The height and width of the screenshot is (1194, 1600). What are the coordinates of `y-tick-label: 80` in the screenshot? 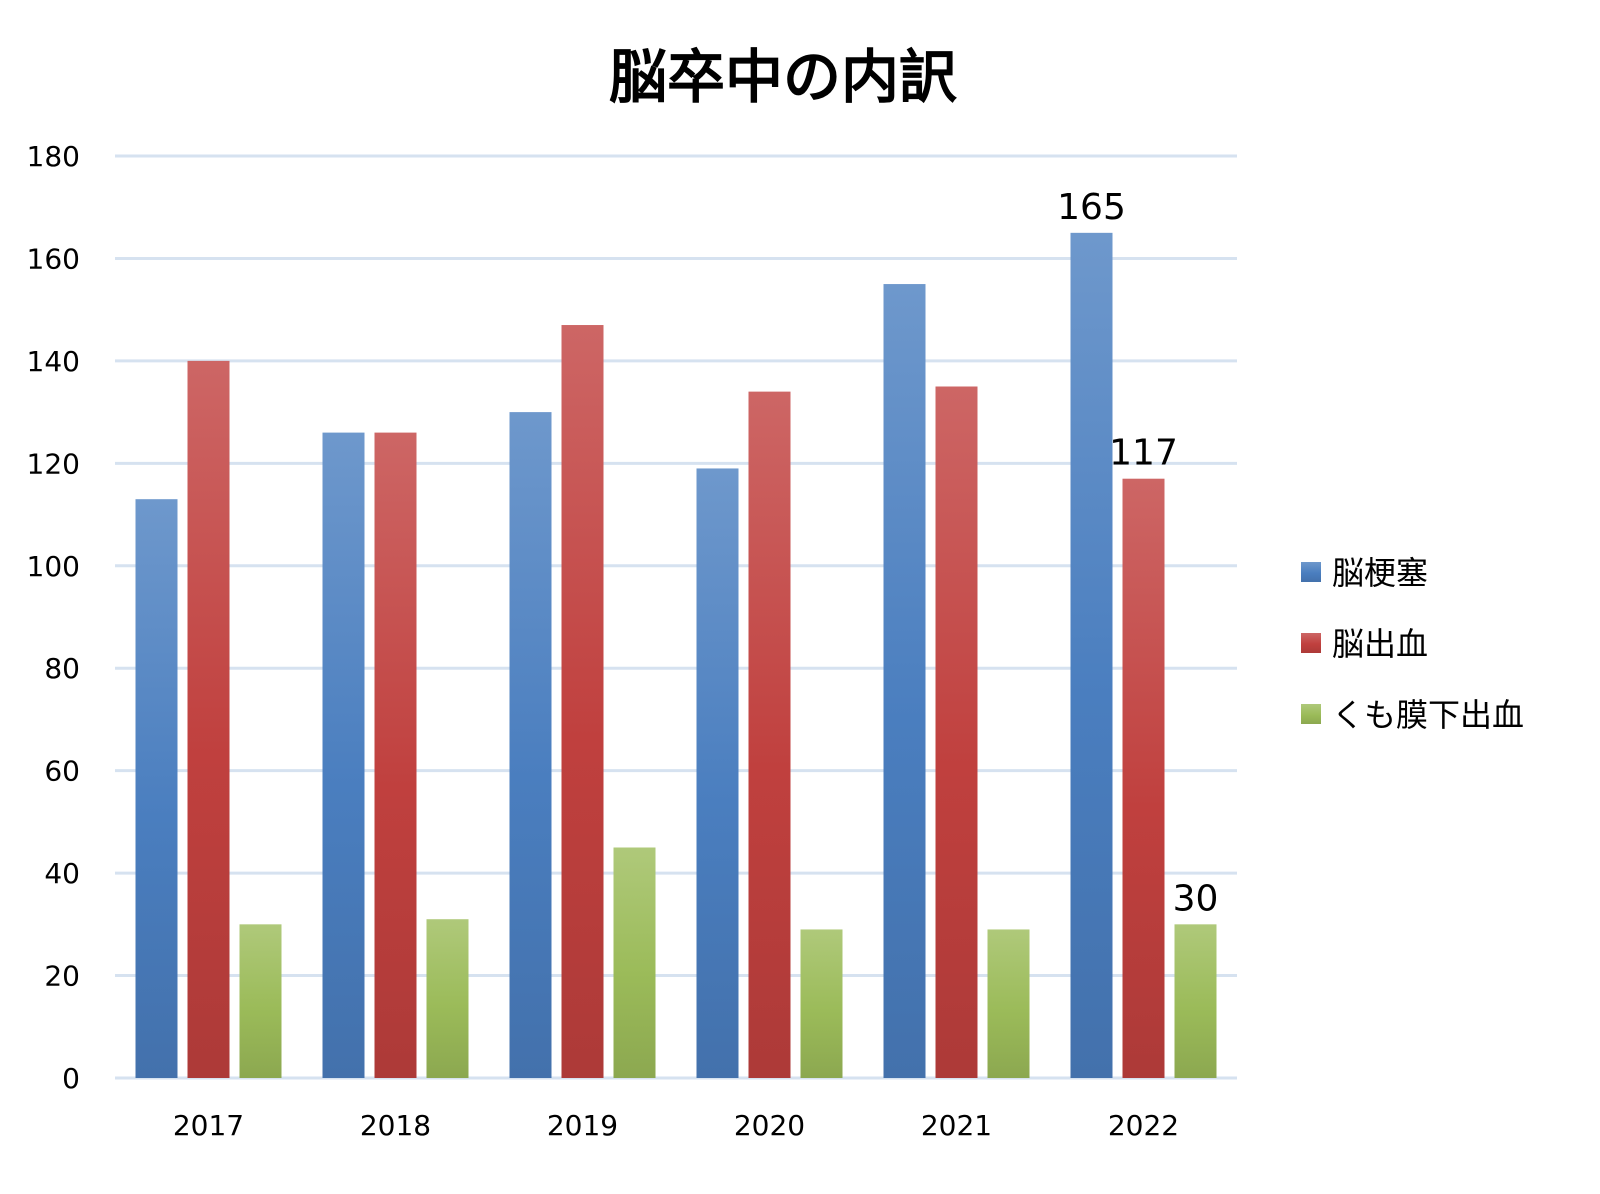 It's located at (62, 668).